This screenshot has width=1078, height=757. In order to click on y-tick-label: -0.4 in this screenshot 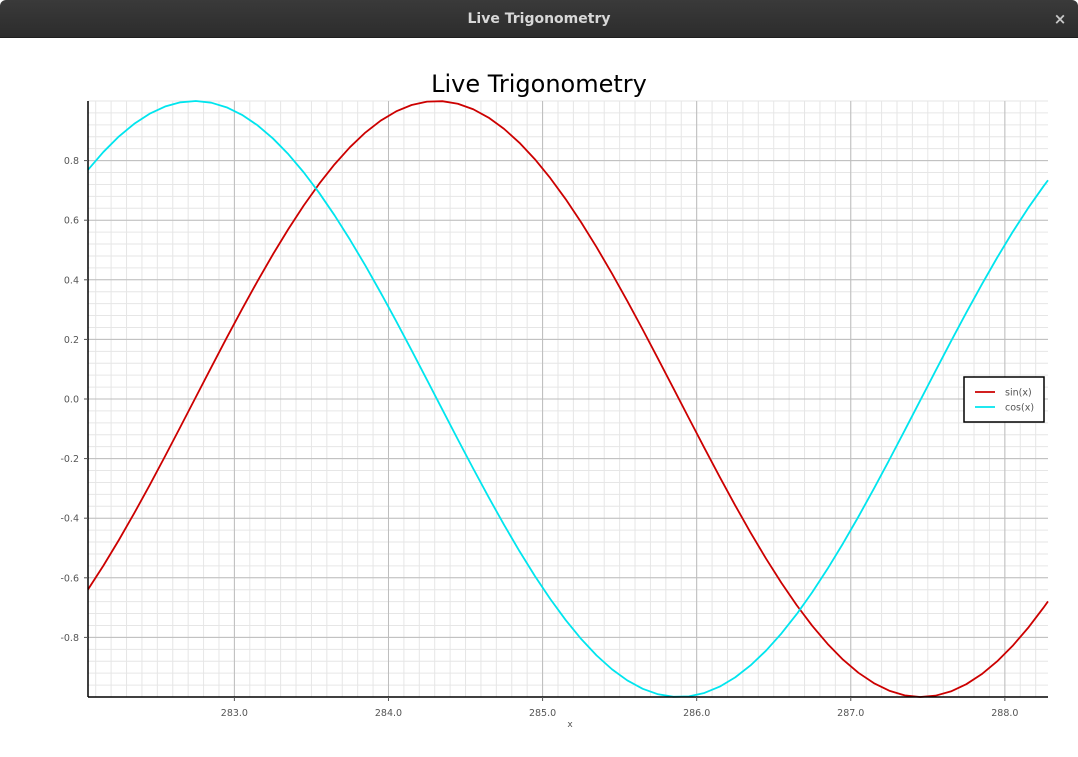, I will do `click(69, 519)`.